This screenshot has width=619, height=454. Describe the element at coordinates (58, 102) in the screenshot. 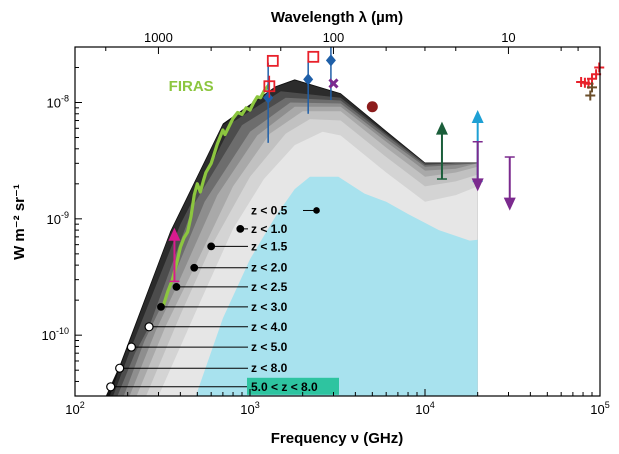

I see `y-tick-label-8: 10⁻⁸` at that location.